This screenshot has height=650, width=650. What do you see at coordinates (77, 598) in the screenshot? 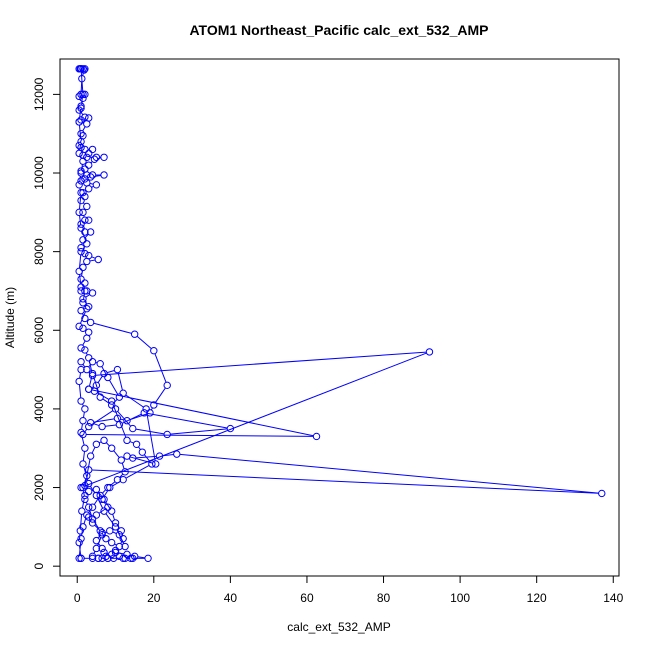
I see `x-tick-label: 0` at bounding box center [77, 598].